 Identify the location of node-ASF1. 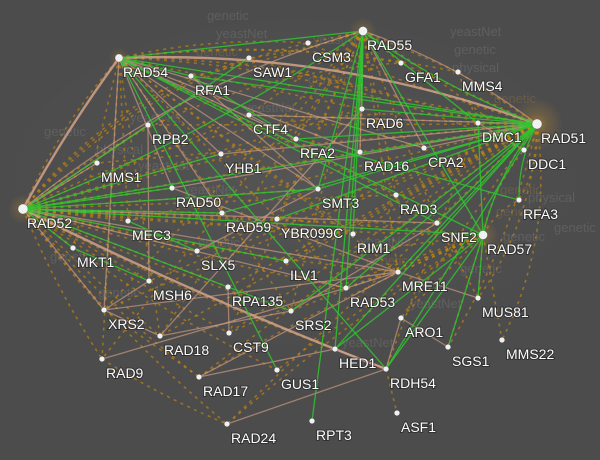
(397, 413).